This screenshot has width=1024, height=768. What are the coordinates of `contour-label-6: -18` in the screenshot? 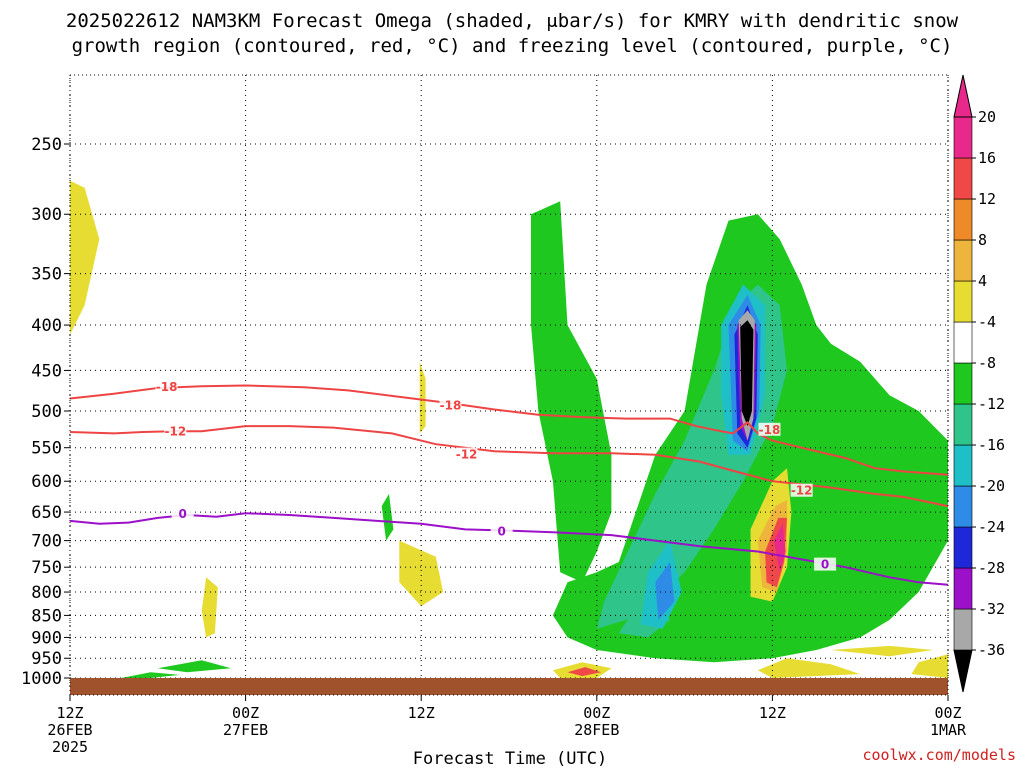 It's located at (770, 430).